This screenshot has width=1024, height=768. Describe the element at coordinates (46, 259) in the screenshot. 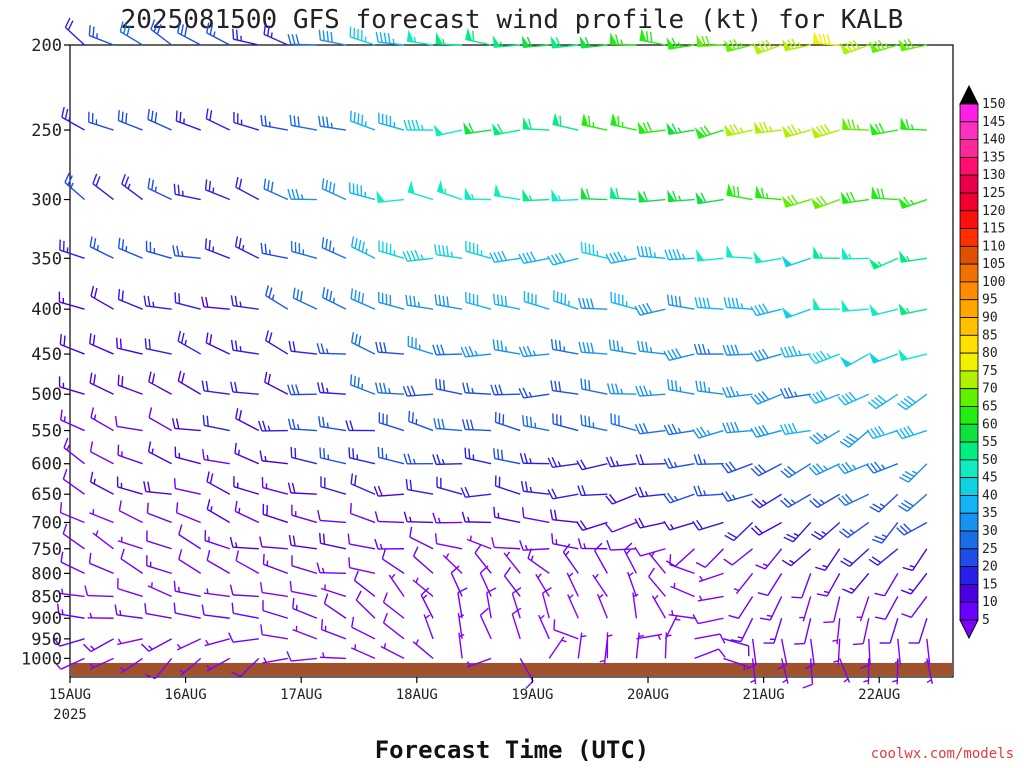

I see `y-tick-label: 350` at that location.